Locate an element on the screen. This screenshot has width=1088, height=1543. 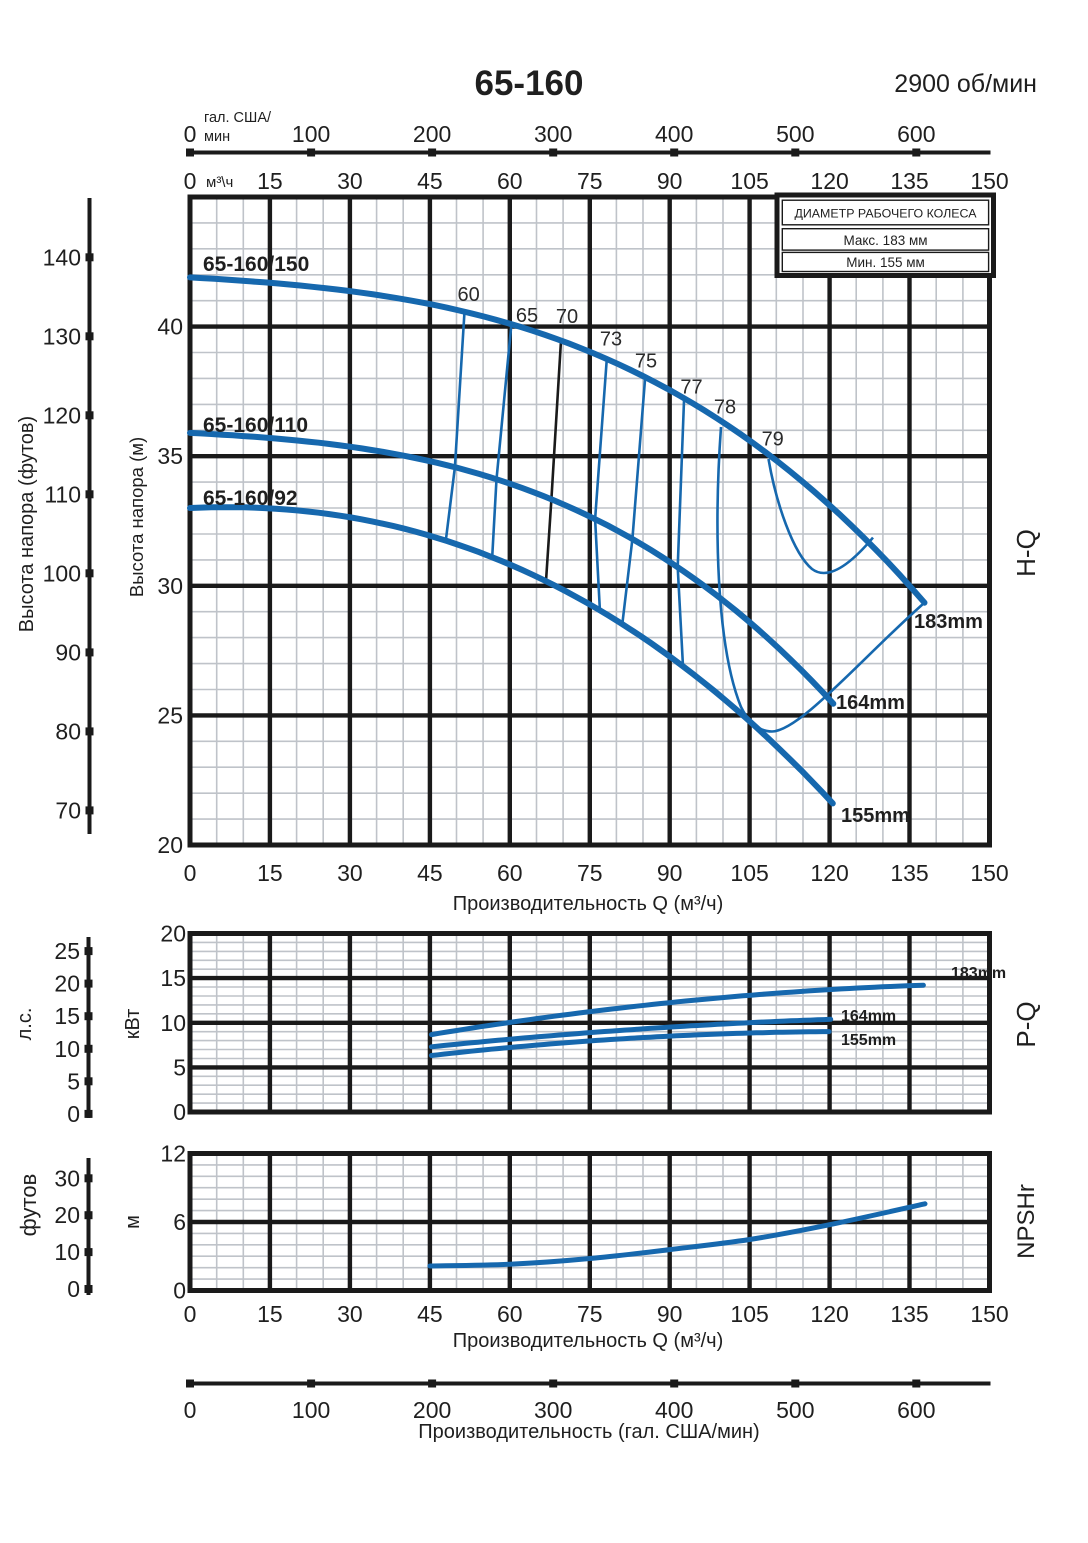
svg-text: 77 is located at coordinates (691, 388).